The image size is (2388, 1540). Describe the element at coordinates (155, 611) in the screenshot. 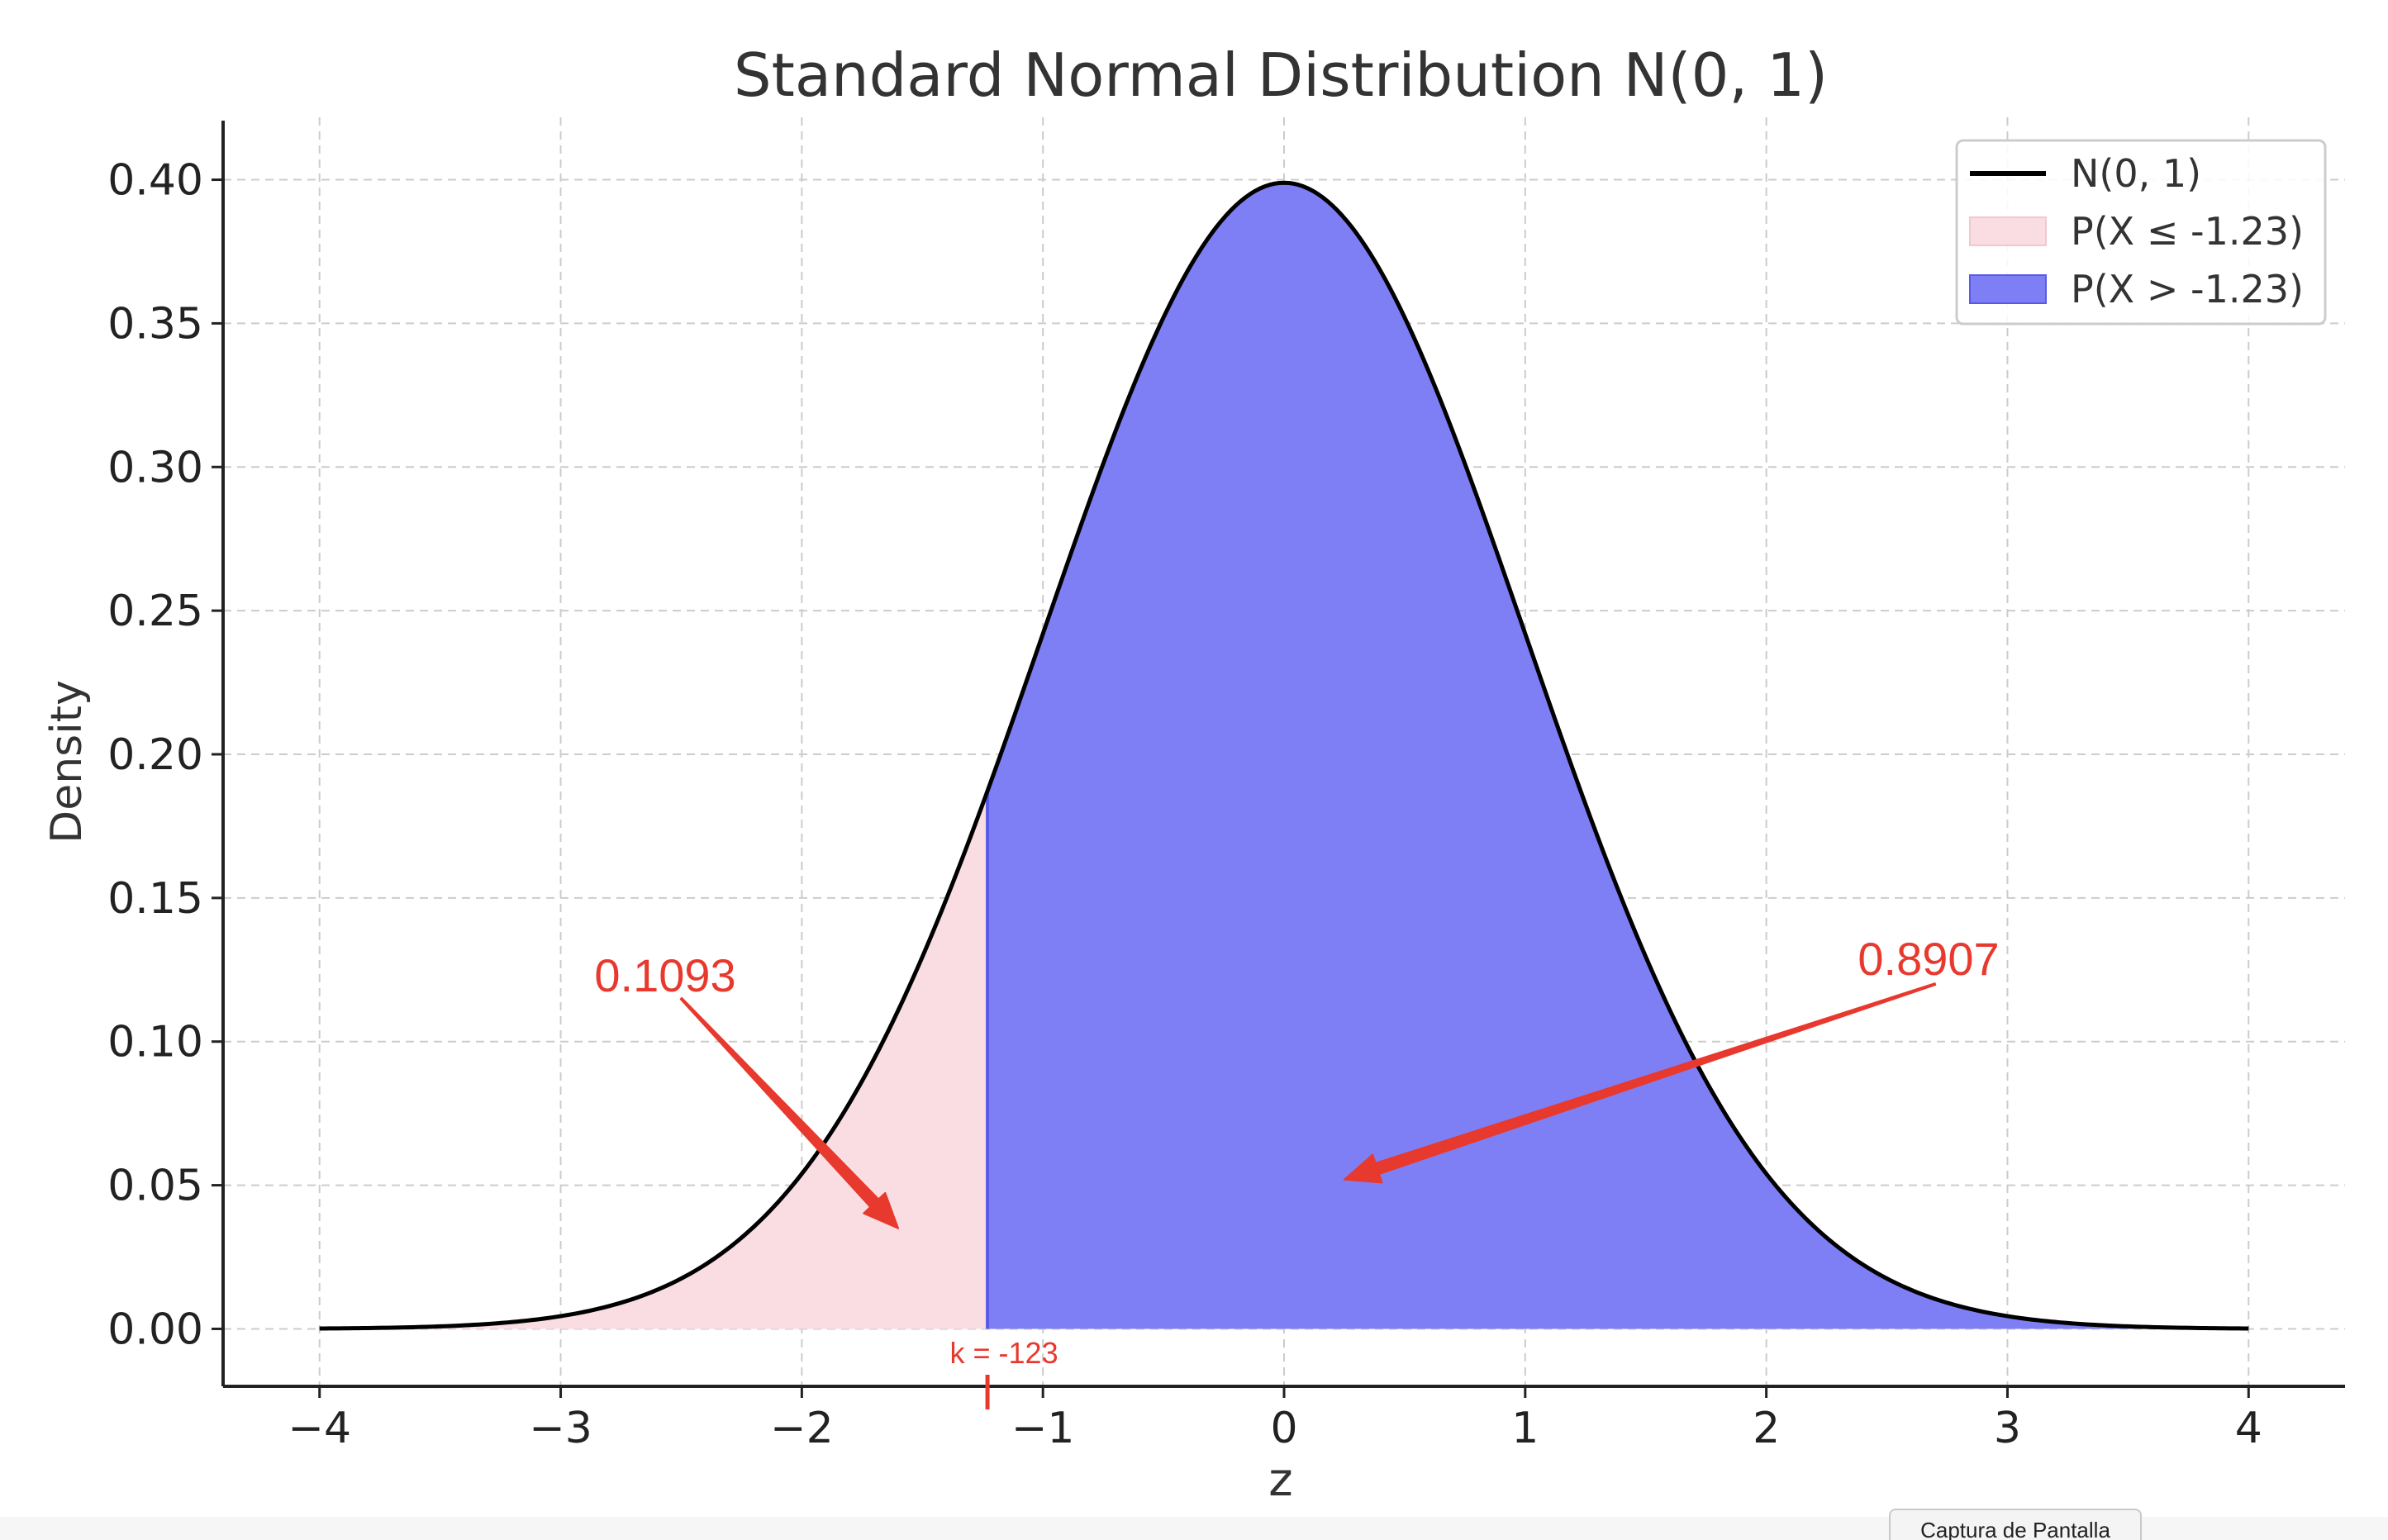

I see `y-tick-label: 0.25` at that location.